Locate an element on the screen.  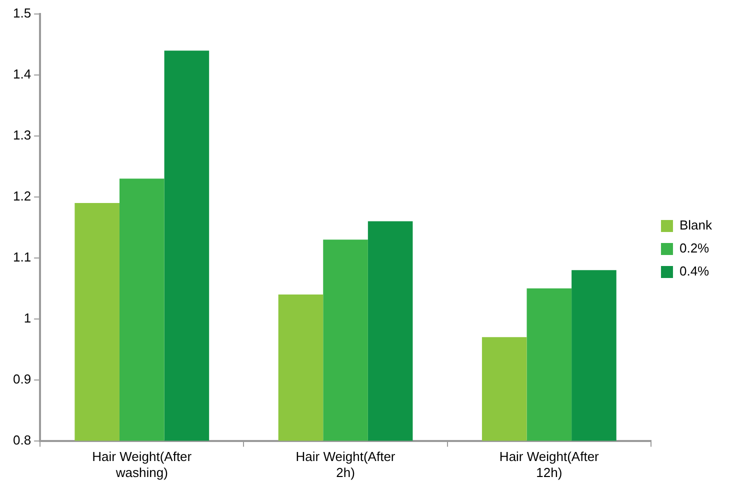
y-tick-label: 1 is located at coordinates (28, 318).